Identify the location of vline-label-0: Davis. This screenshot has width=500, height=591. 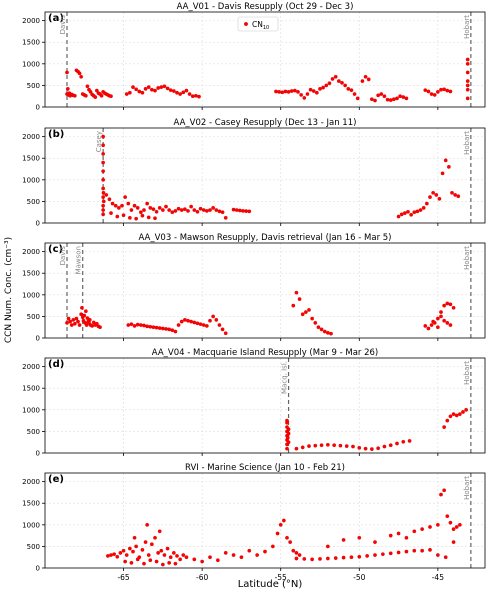
(63, 256).